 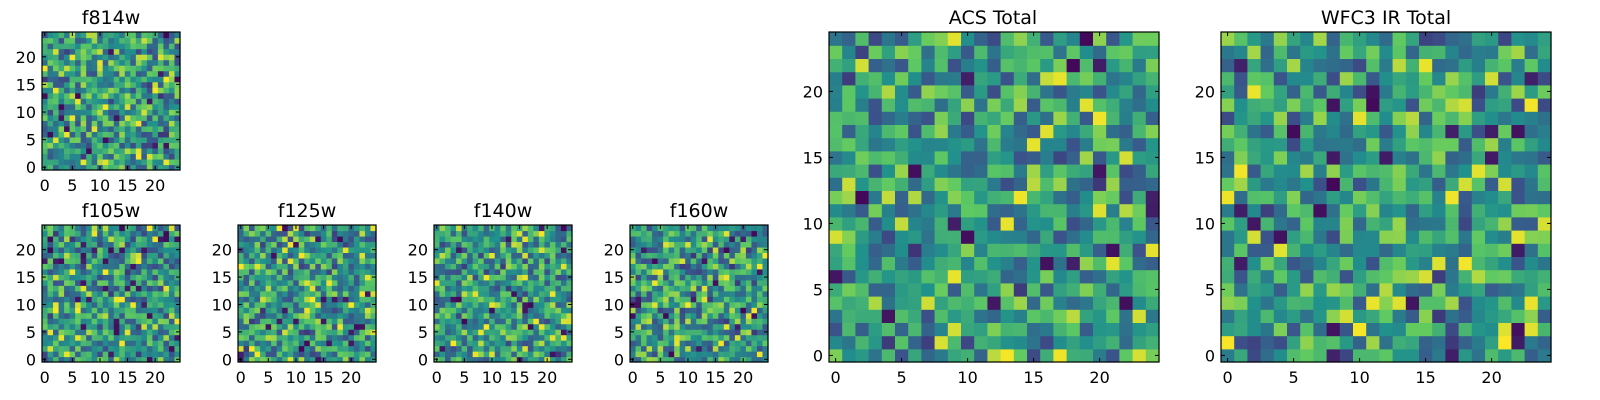 What do you see at coordinates (26, 250) in the screenshot?
I see `y-tick-label: 20` at bounding box center [26, 250].